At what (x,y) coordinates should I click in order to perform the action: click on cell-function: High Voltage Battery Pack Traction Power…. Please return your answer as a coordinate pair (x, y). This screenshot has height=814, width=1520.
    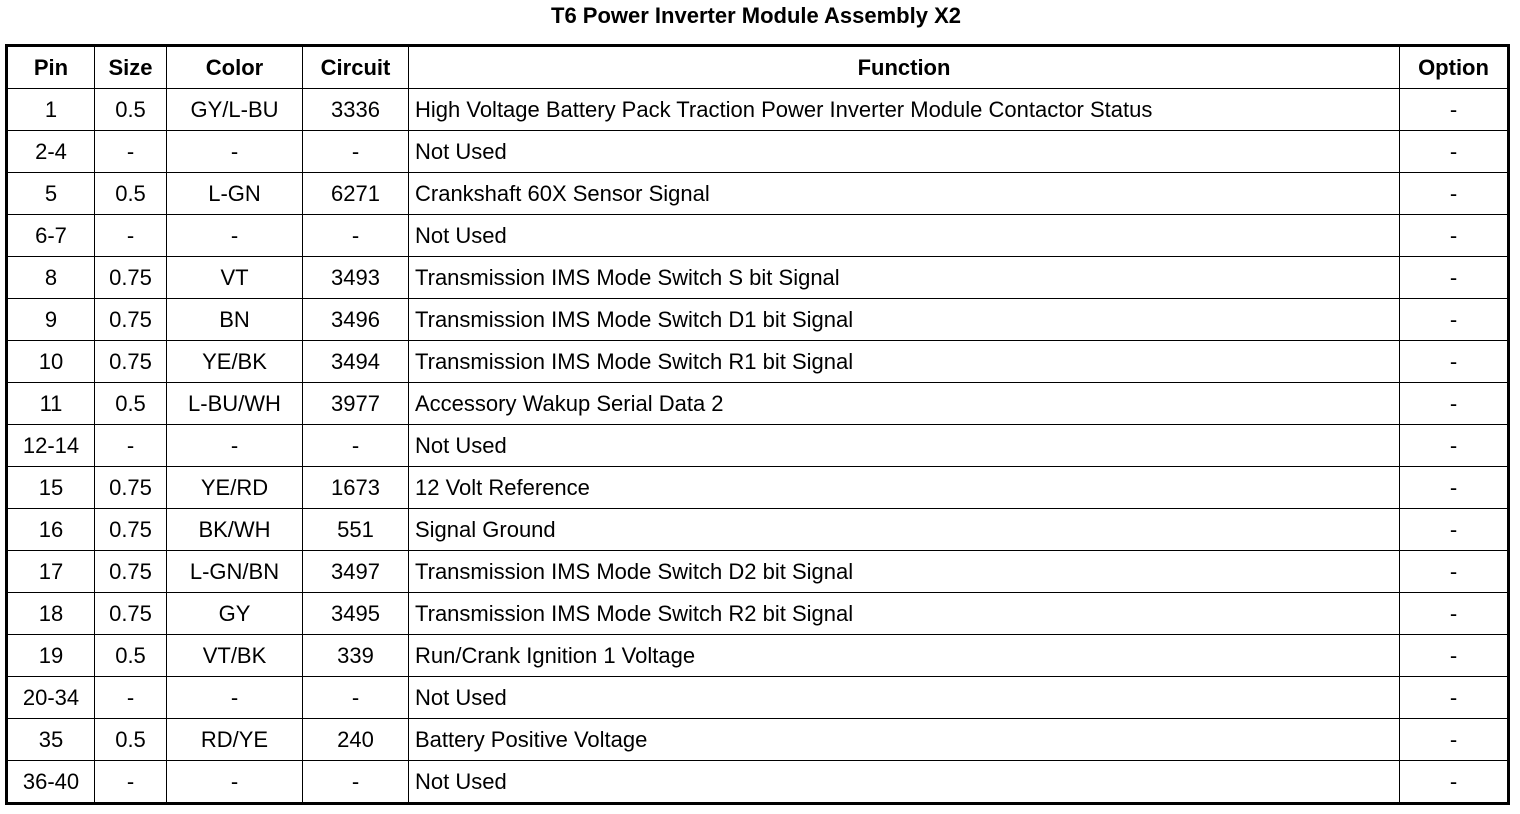
    Looking at the image, I should click on (904, 109).